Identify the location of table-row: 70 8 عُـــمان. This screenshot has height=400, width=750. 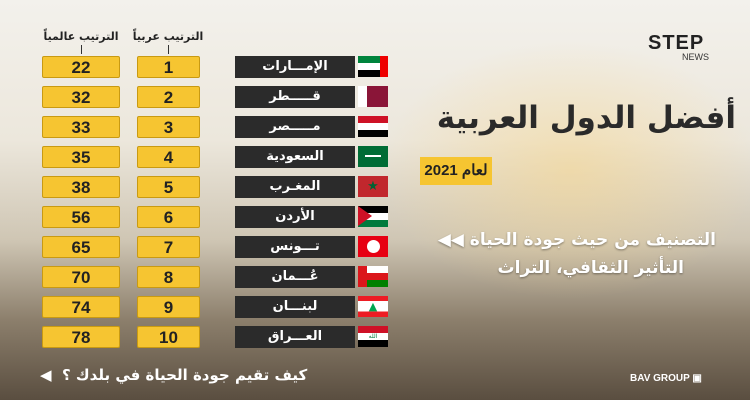
(200, 278).